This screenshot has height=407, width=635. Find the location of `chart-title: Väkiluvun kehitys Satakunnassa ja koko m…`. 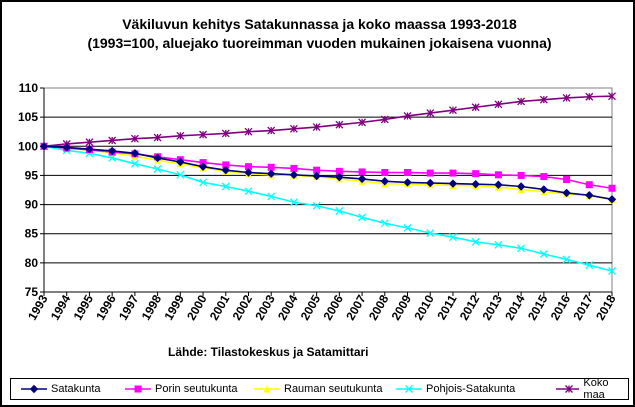

chart-title: Väkiluvun kehitys Satakunnassa ja koko m… is located at coordinates (319, 24).